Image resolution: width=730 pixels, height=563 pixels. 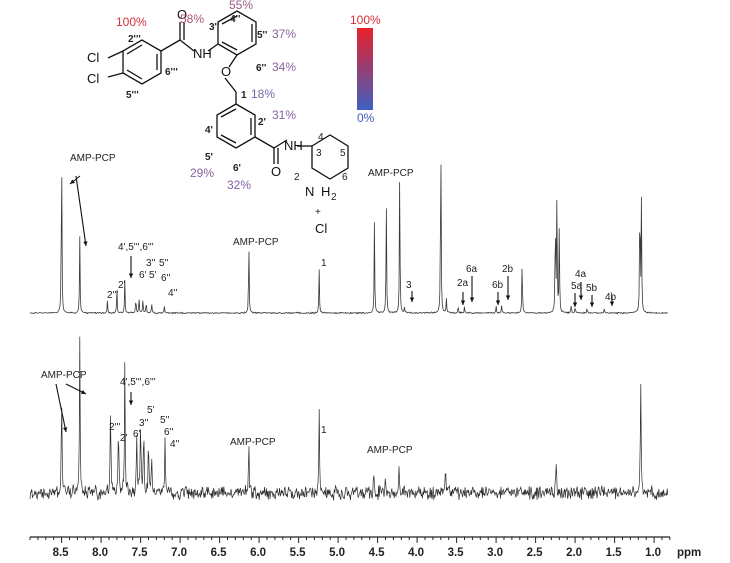 I want to click on benzamide-ring, so click(x=236, y=126).